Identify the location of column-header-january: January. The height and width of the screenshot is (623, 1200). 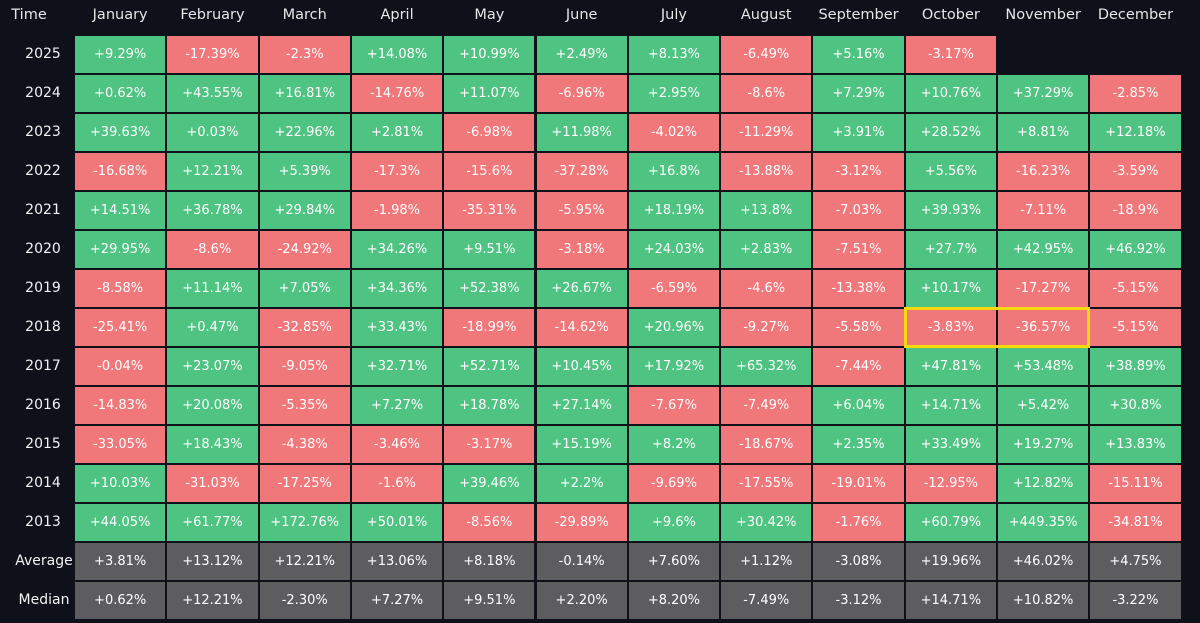
(120, 15).